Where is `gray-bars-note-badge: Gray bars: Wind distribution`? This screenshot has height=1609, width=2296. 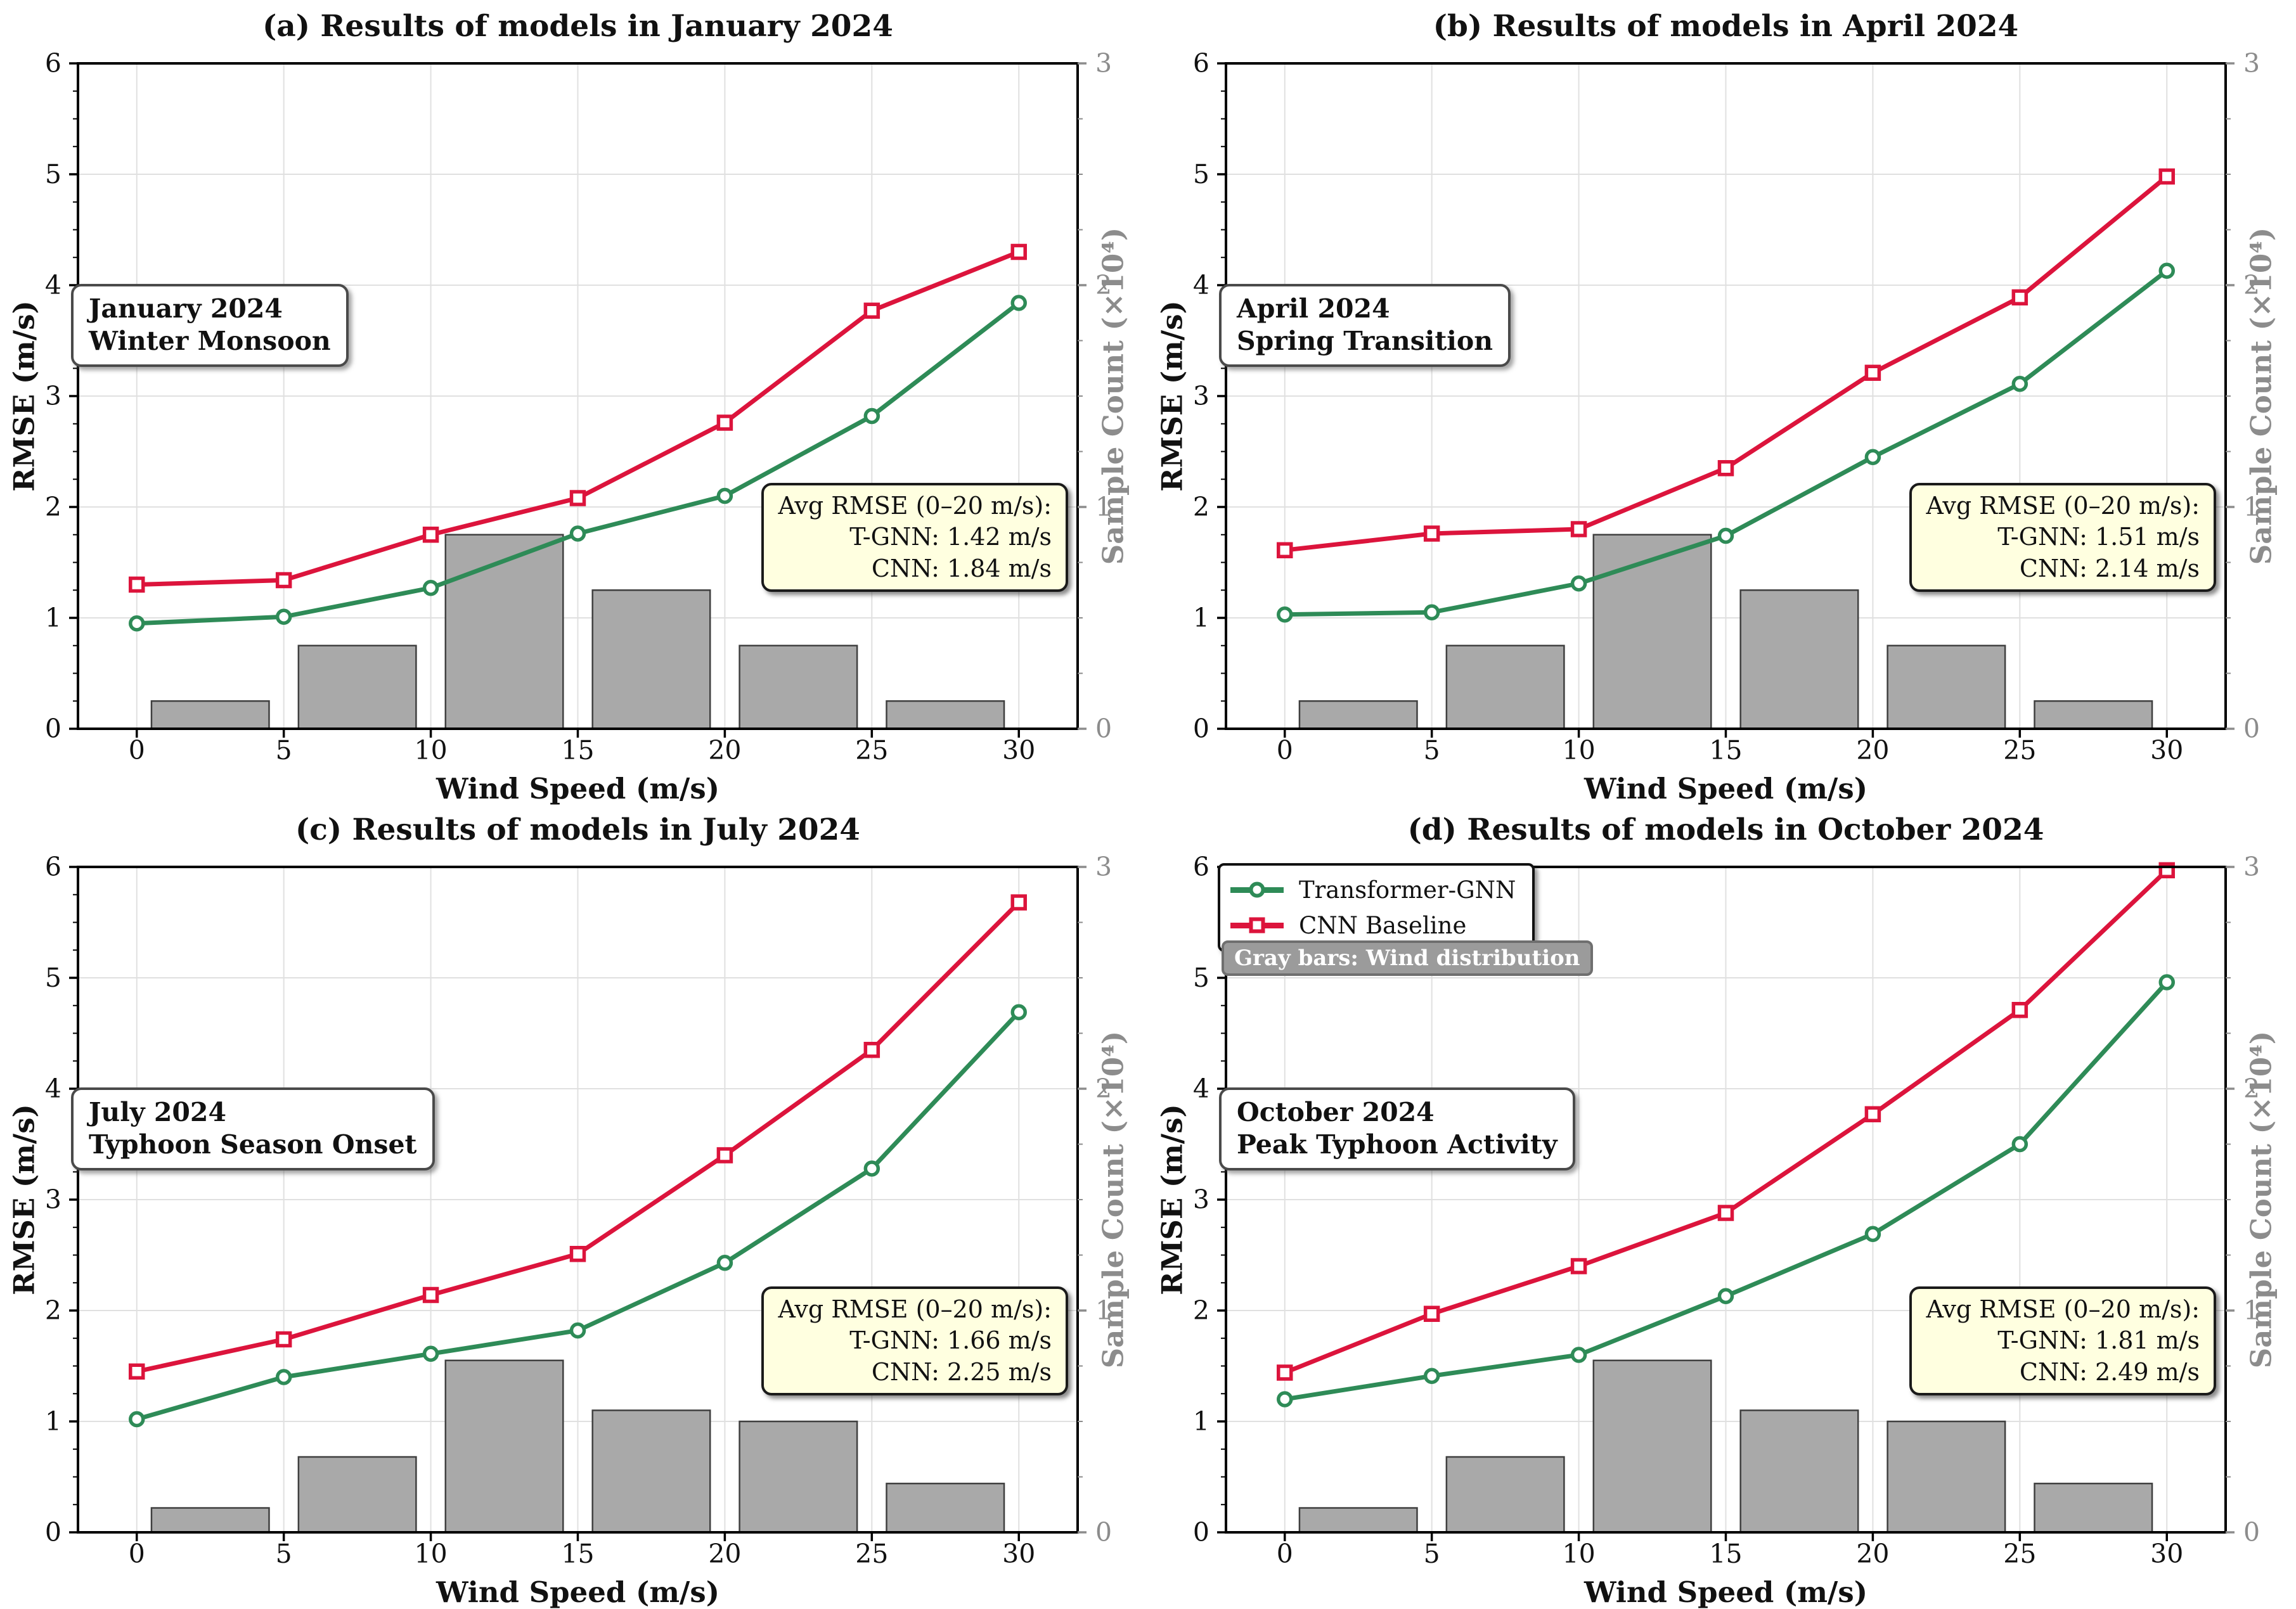
gray-bars-note-badge: Gray bars: Wind distribution is located at coordinates (1407, 958).